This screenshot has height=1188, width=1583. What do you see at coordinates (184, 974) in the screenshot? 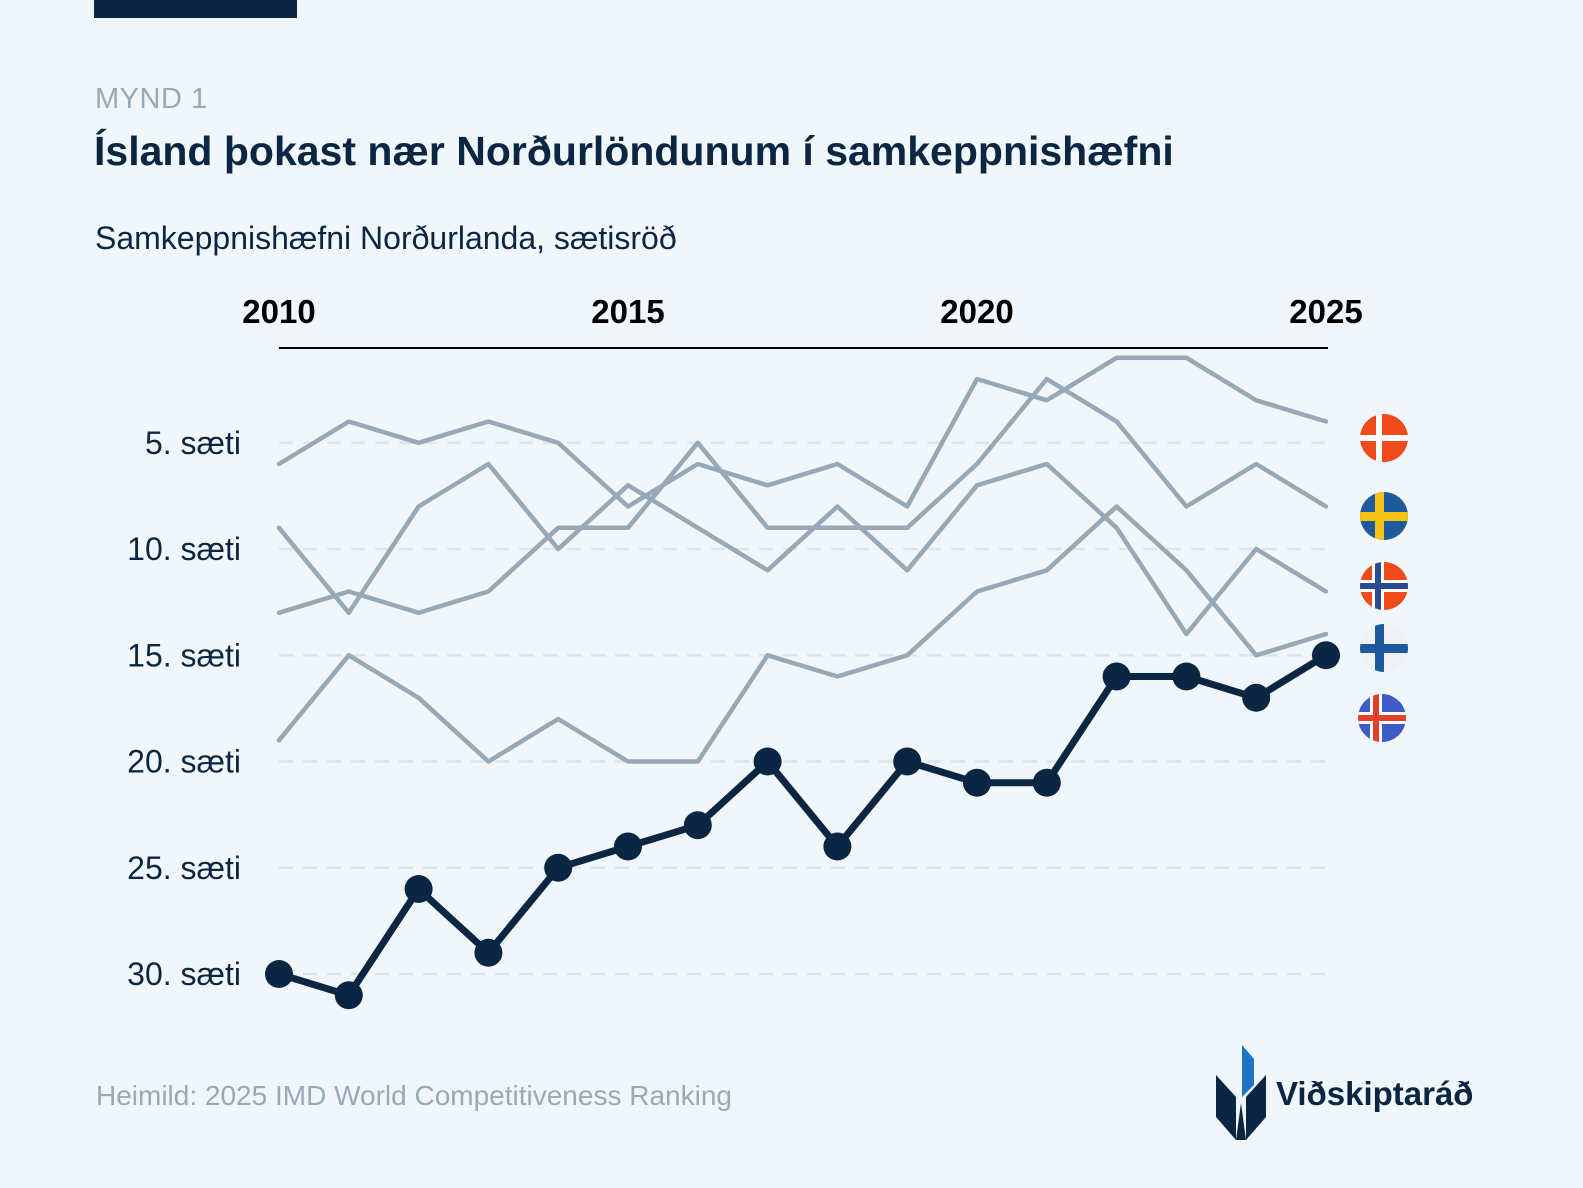
I see `y-tick-label: 30. sæti` at bounding box center [184, 974].